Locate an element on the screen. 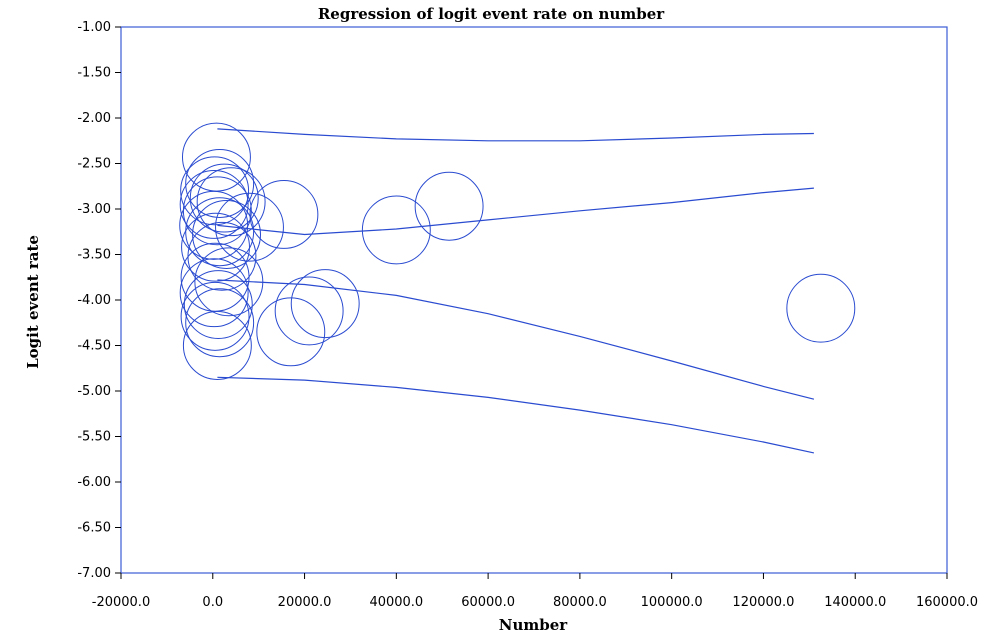 Image resolution: width=1000 pixels, height=639 pixels. x-tick-label: 120000.0 is located at coordinates (763, 602).